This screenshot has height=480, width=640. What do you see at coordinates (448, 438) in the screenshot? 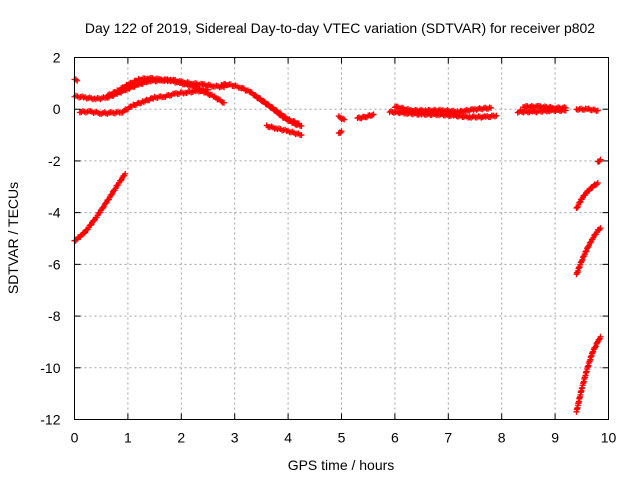
I see `x-tick-label: 7` at bounding box center [448, 438].